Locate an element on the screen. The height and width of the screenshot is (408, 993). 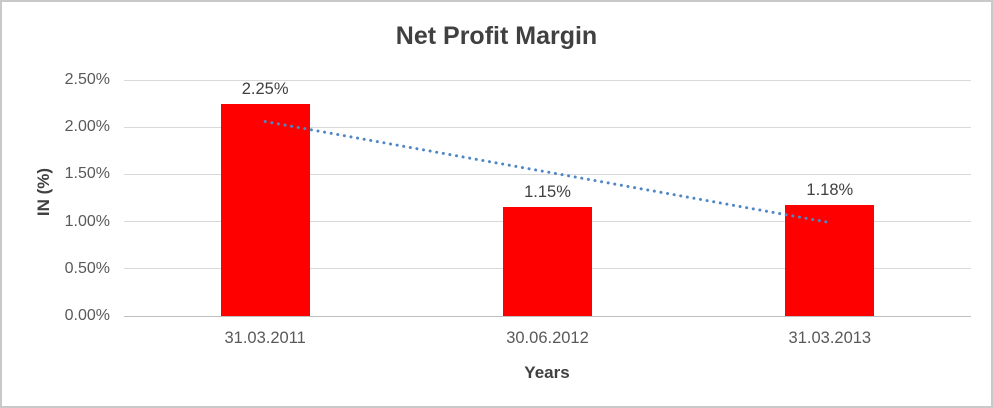
x-axis-title: Years is located at coordinates (547, 372).